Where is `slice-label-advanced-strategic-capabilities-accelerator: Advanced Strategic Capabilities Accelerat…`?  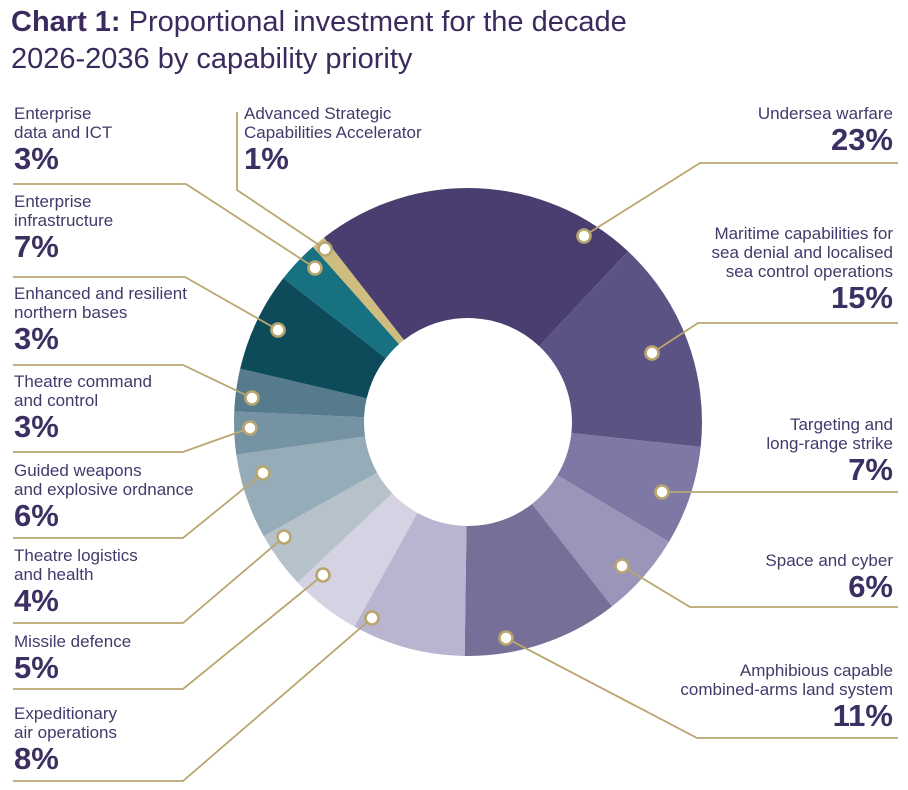
slice-label-advanced-strategic-capabilities-accelerator: Advanced Strategic Capabilities Accelerat… is located at coordinates (333, 139).